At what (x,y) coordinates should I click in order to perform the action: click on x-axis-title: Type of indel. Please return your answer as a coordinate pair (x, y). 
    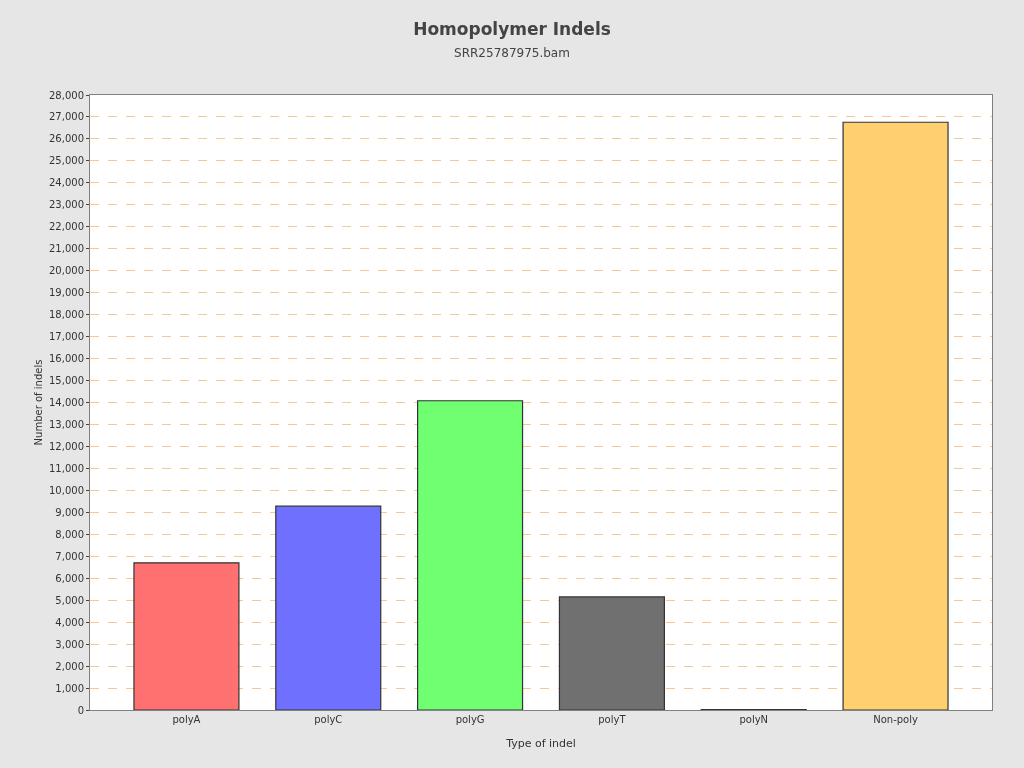
    Looking at the image, I should click on (540, 744).